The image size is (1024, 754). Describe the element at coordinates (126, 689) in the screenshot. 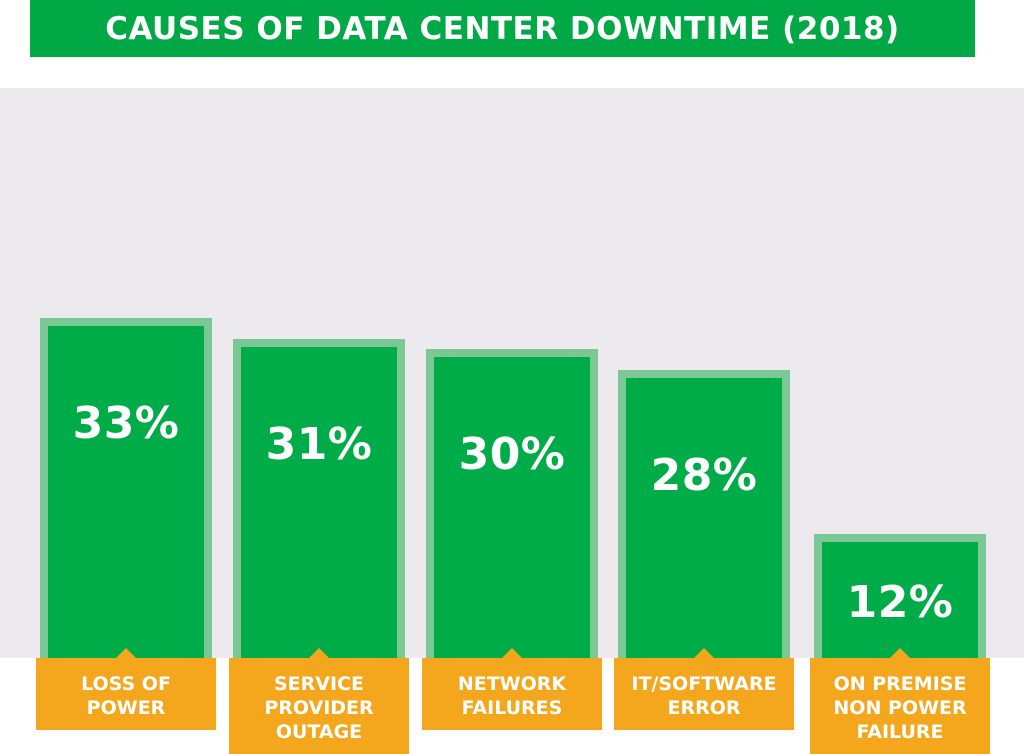

I see `category-label: LOSS OF POWER` at that location.